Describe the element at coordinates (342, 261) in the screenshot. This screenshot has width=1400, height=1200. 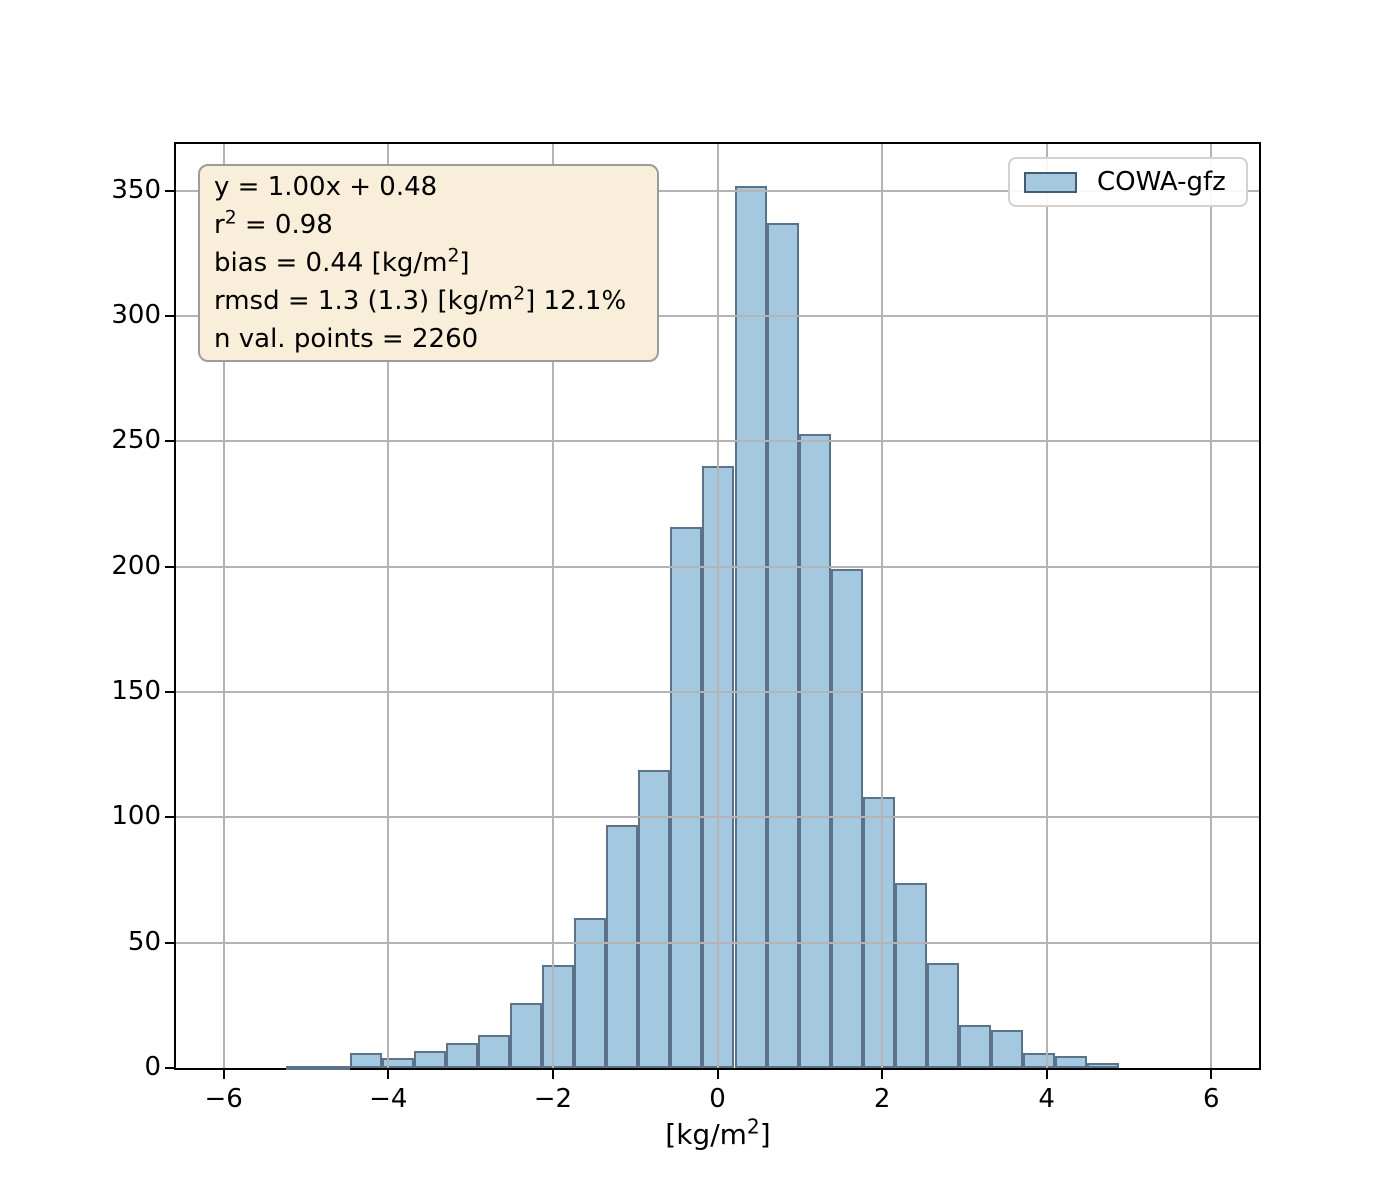
I see `stats-line-bias: bias = 0.44 [kg/m2]` at that location.